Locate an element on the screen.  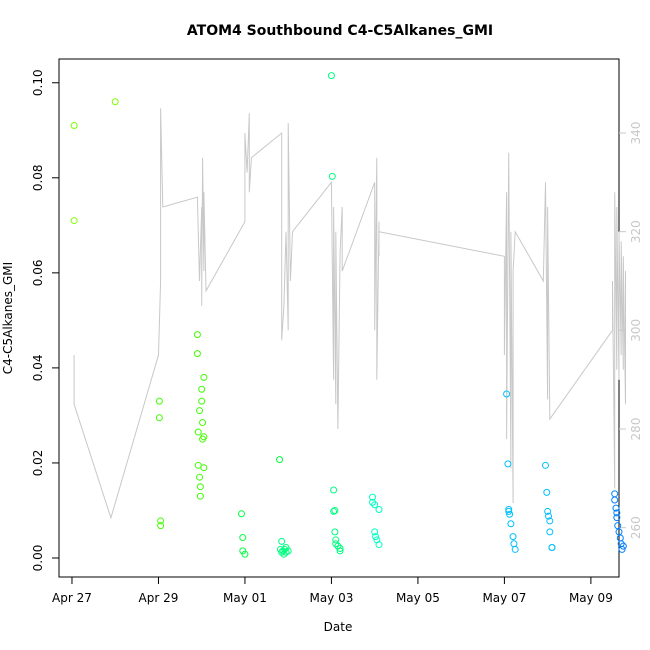
y-axis-label: C4-C5Alkanes_GMI is located at coordinates (8, 318).